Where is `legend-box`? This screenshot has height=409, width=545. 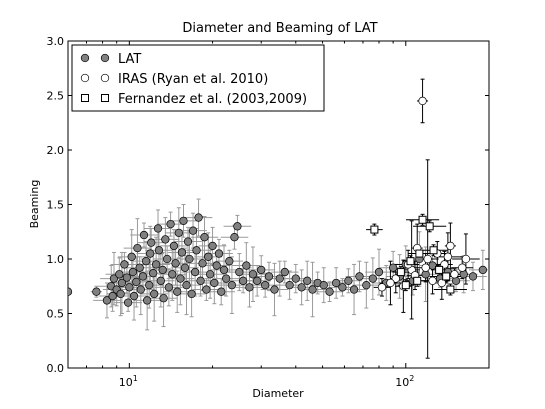
legend-box is located at coordinates (198, 78).